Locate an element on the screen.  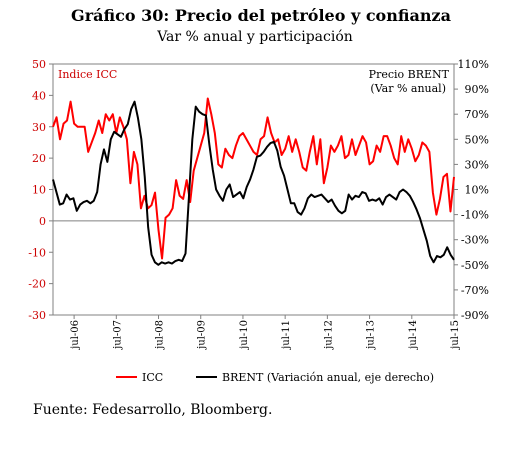
x-tick-label: jul-06 is located at coordinates (75, 335).